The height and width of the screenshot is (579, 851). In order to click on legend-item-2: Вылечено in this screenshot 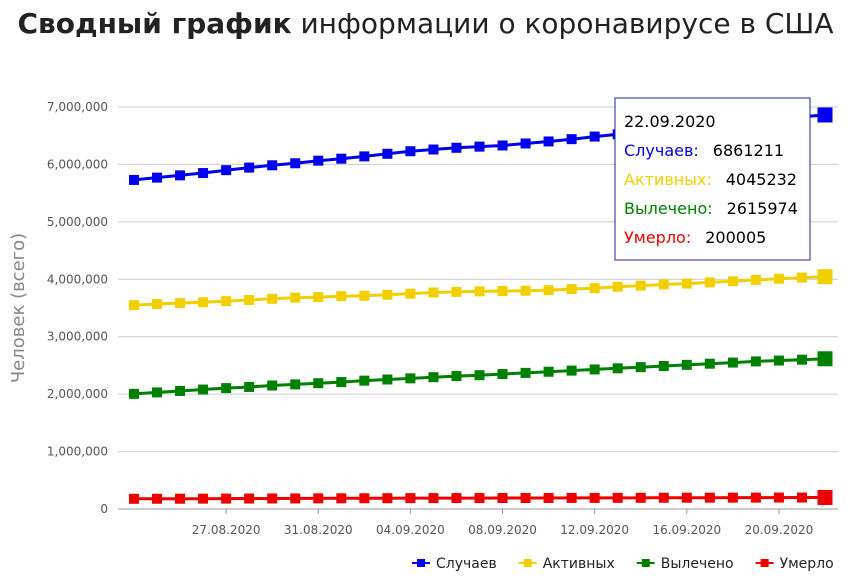, I will do `click(697, 564)`.